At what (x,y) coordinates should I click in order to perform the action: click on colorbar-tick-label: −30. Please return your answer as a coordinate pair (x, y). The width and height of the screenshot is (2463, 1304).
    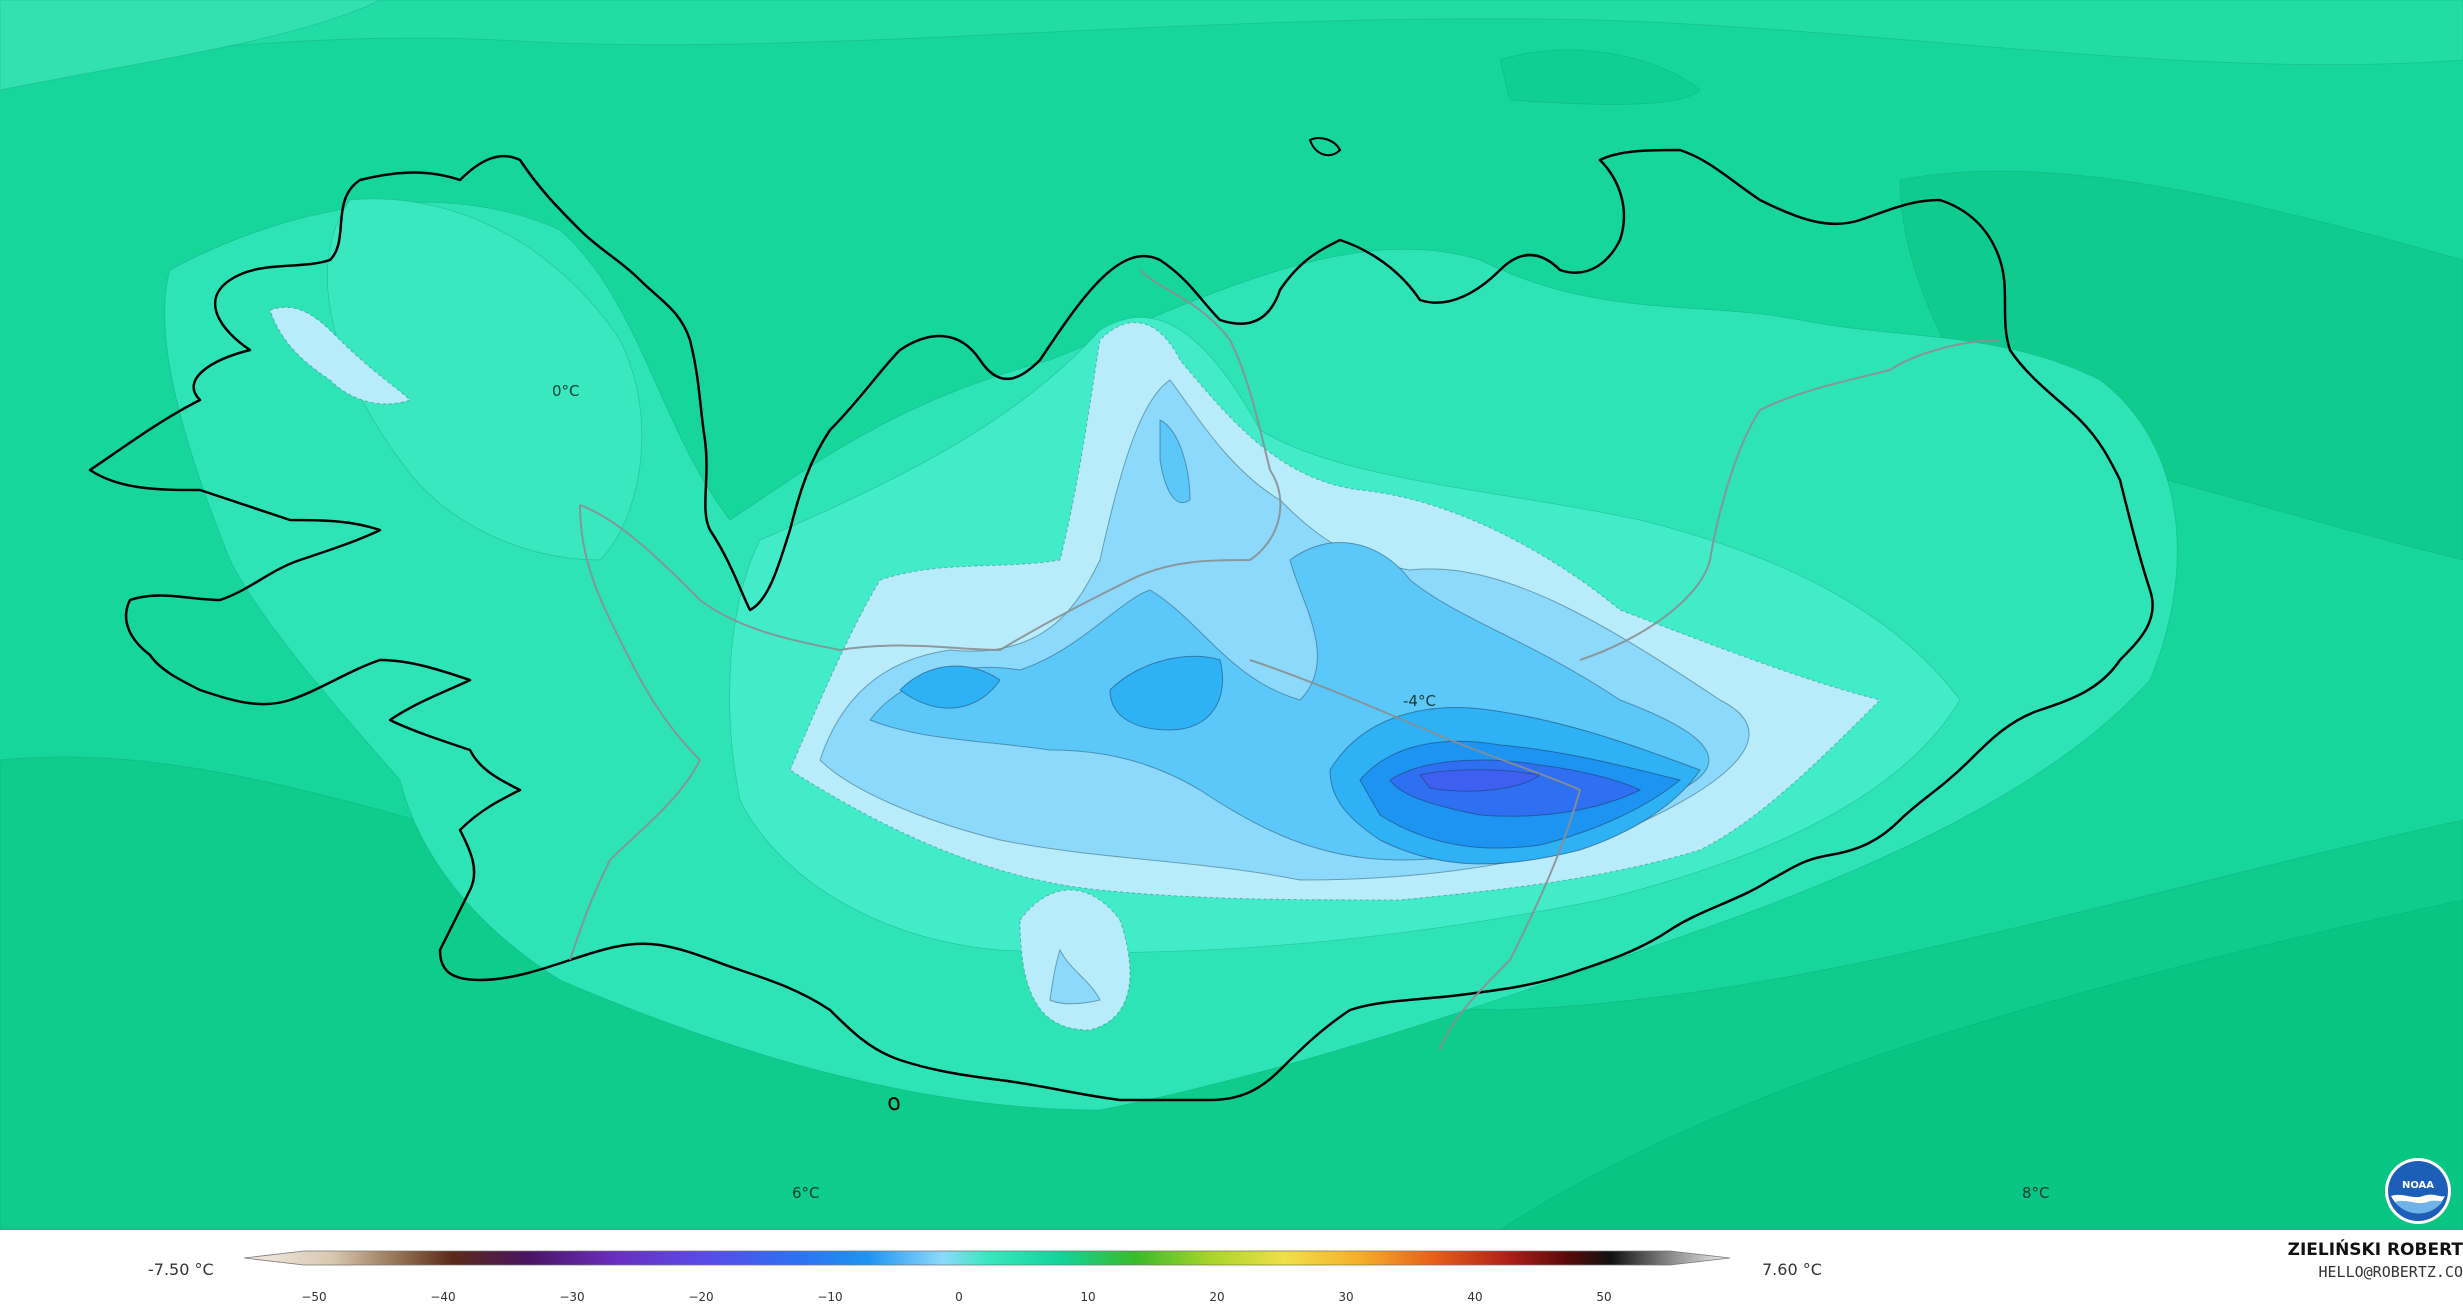
    Looking at the image, I should click on (571, 1297).